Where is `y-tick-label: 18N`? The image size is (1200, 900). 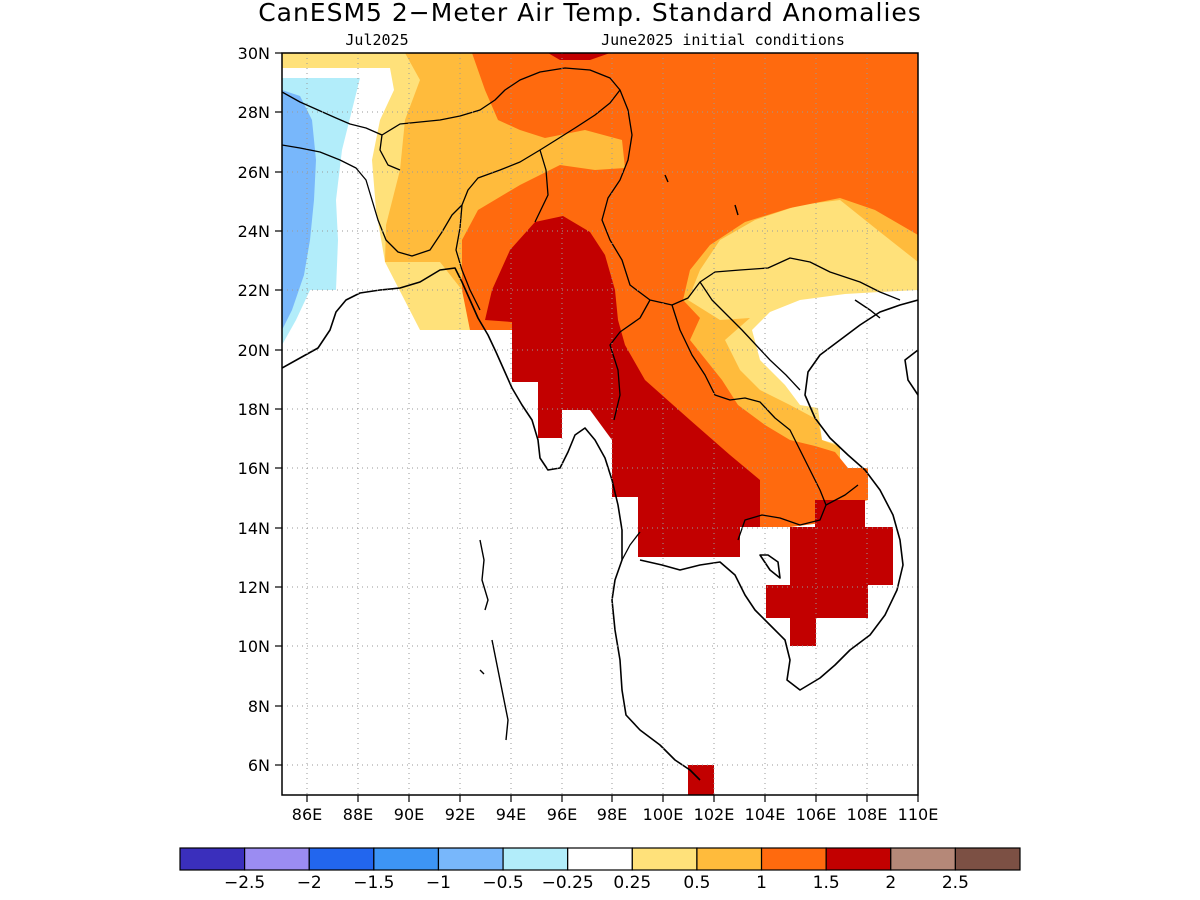 y-tick-label: 18N is located at coordinates (254, 409).